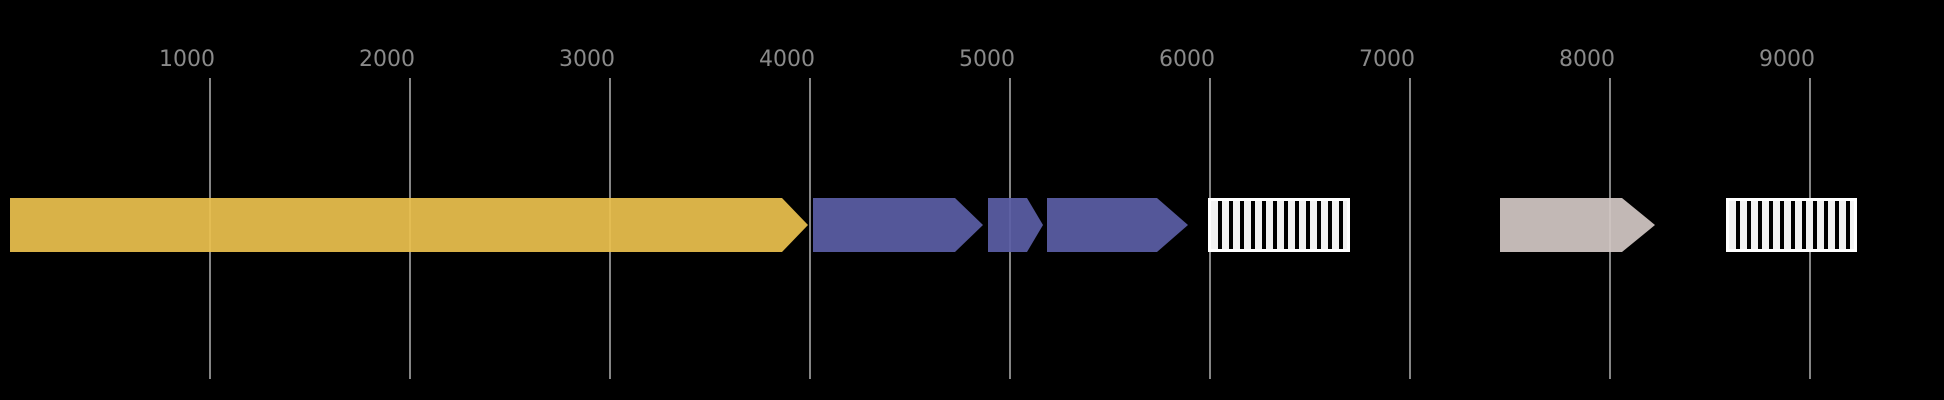 Image resolution: width=1944 pixels, height=400 pixels. Describe the element at coordinates (387, 59) in the screenshot. I see `axis-tick-label-2000: 2000` at that location.